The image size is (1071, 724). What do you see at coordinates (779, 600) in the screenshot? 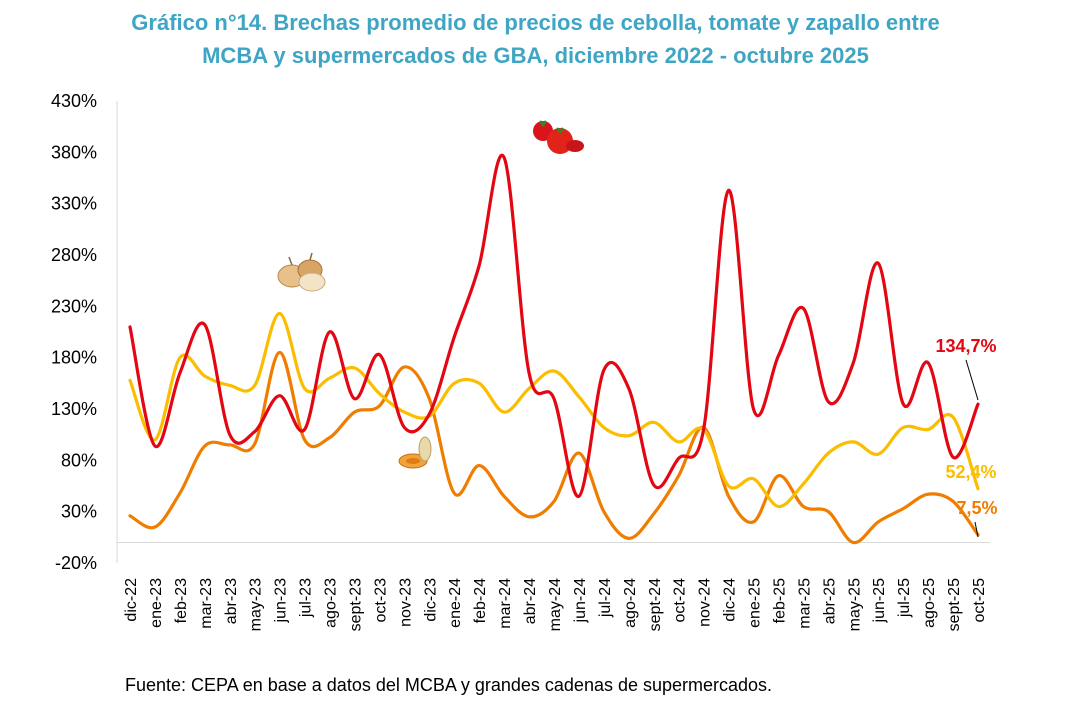
I see `x-tick-label: feb-25` at bounding box center [779, 600].